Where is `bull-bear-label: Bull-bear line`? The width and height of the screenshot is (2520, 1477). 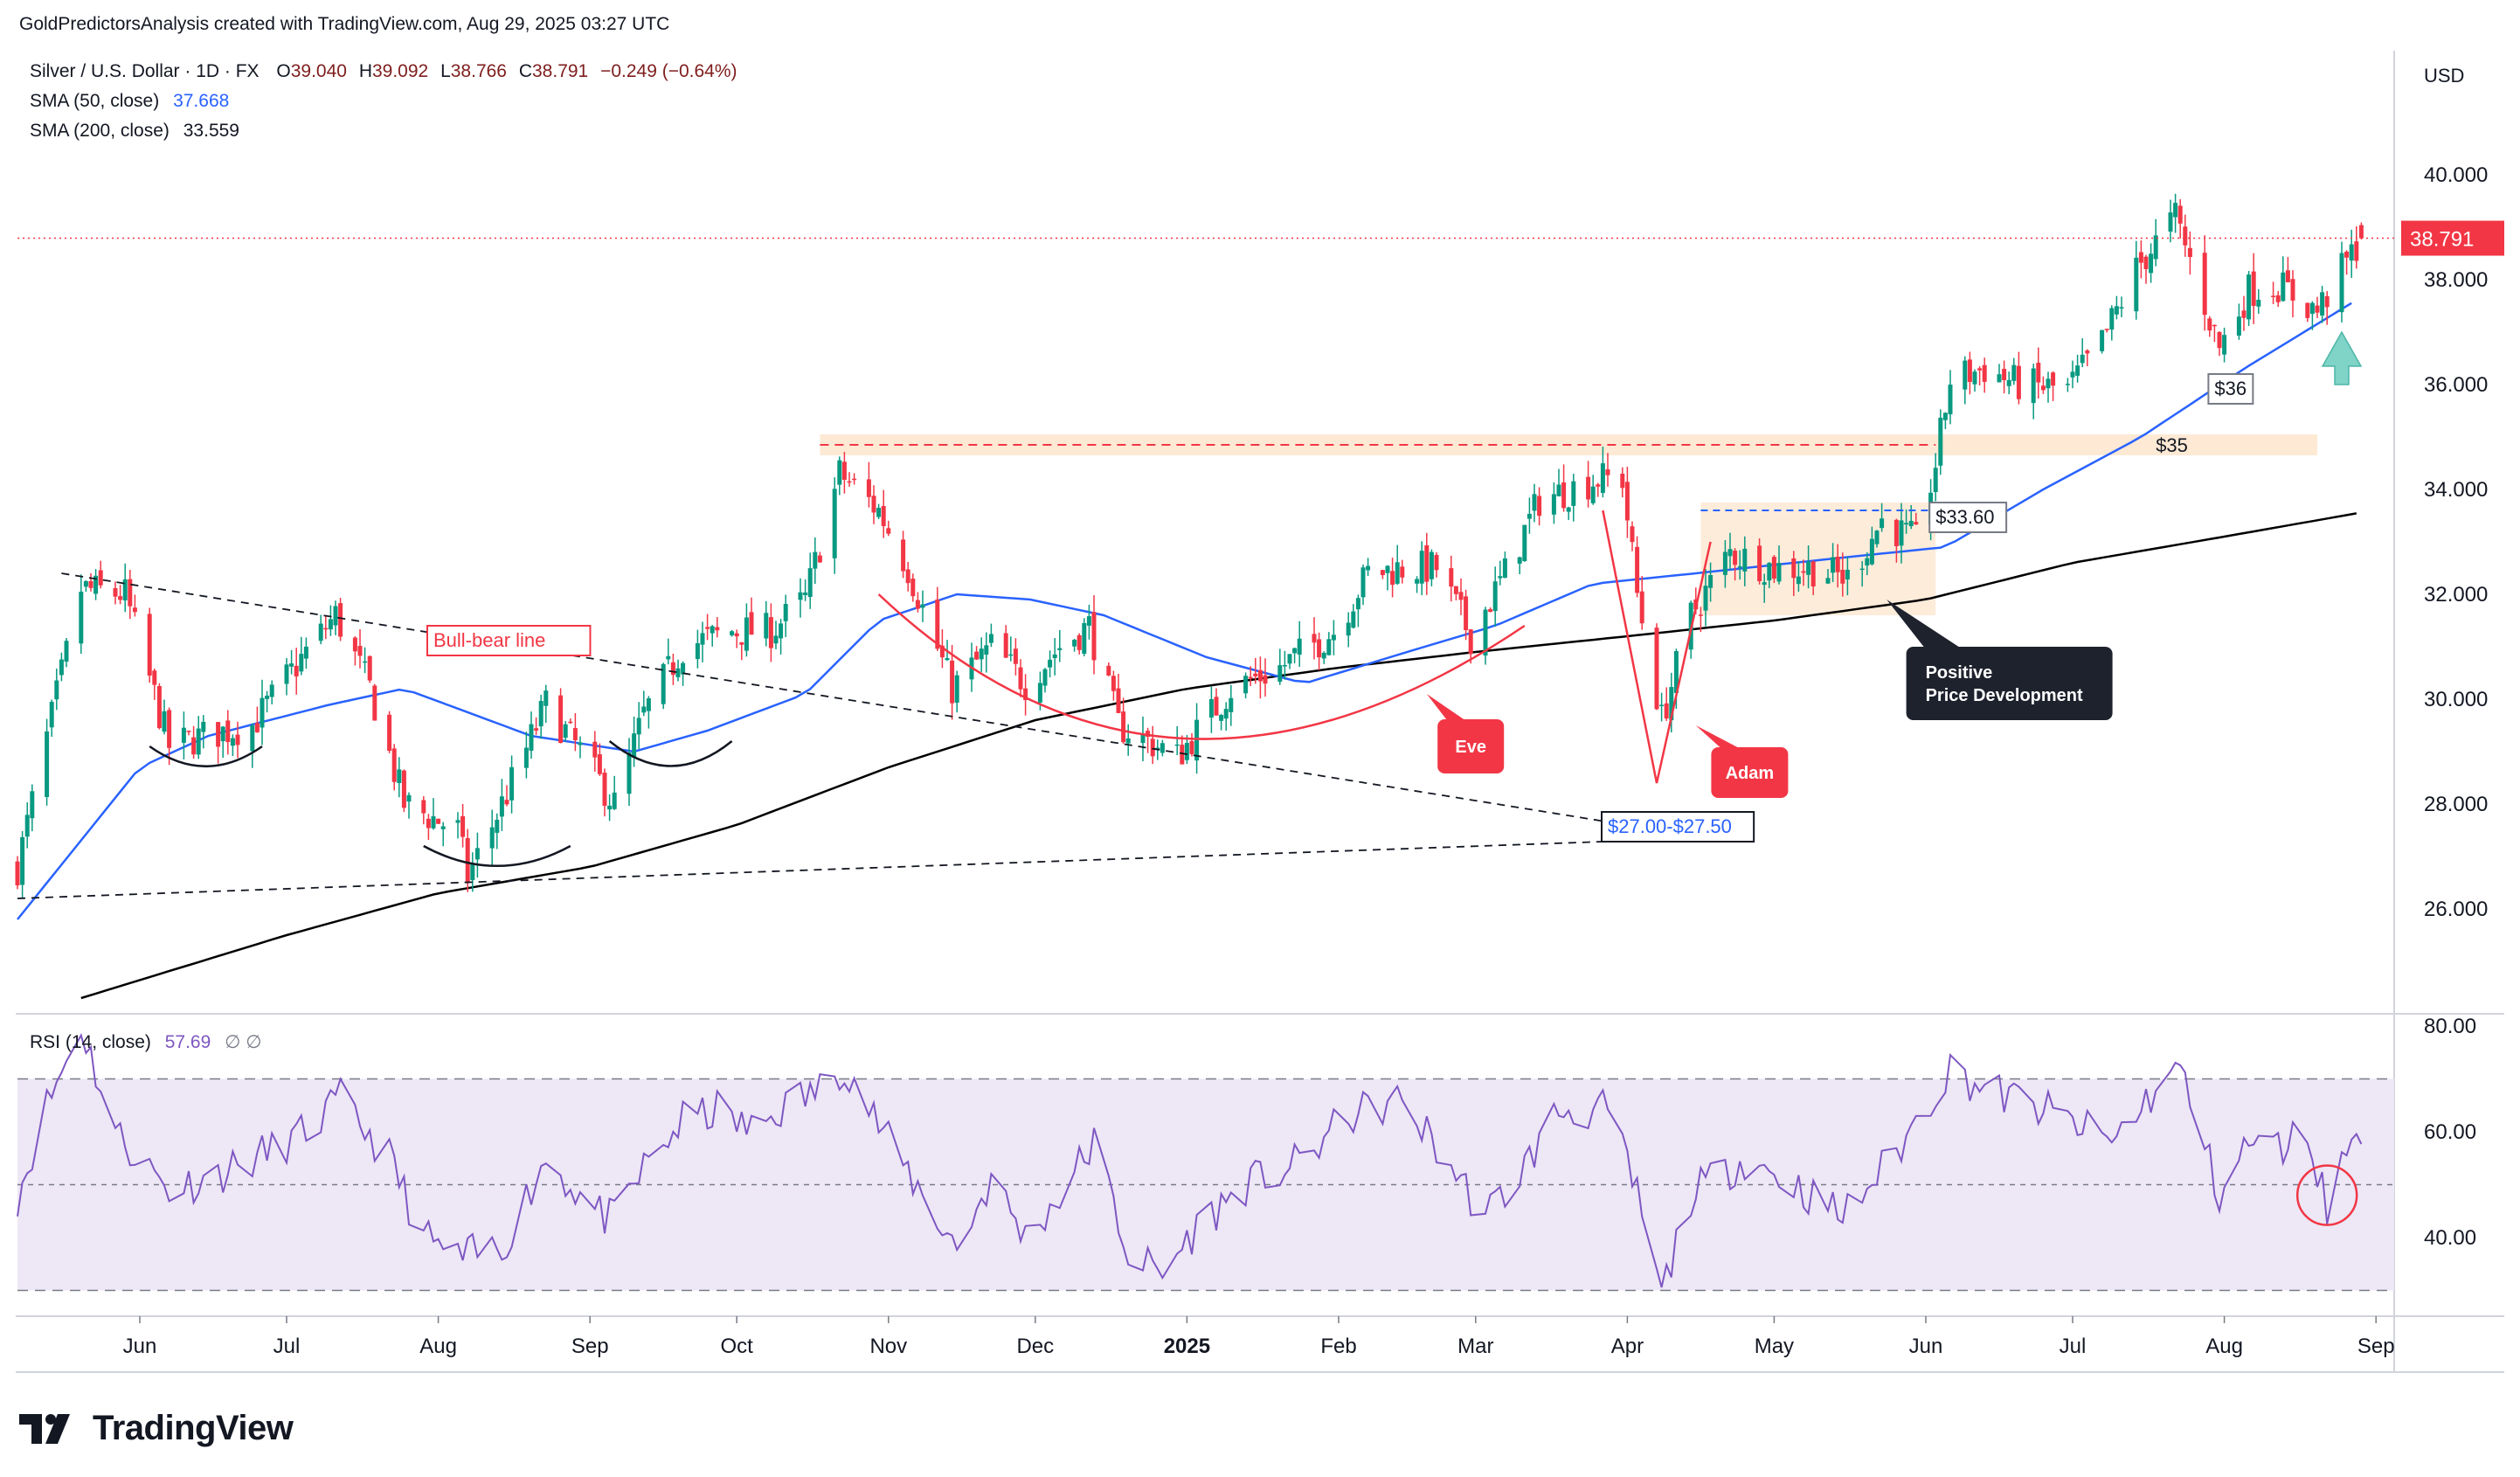 bull-bear-label: Bull-bear line is located at coordinates (509, 640).